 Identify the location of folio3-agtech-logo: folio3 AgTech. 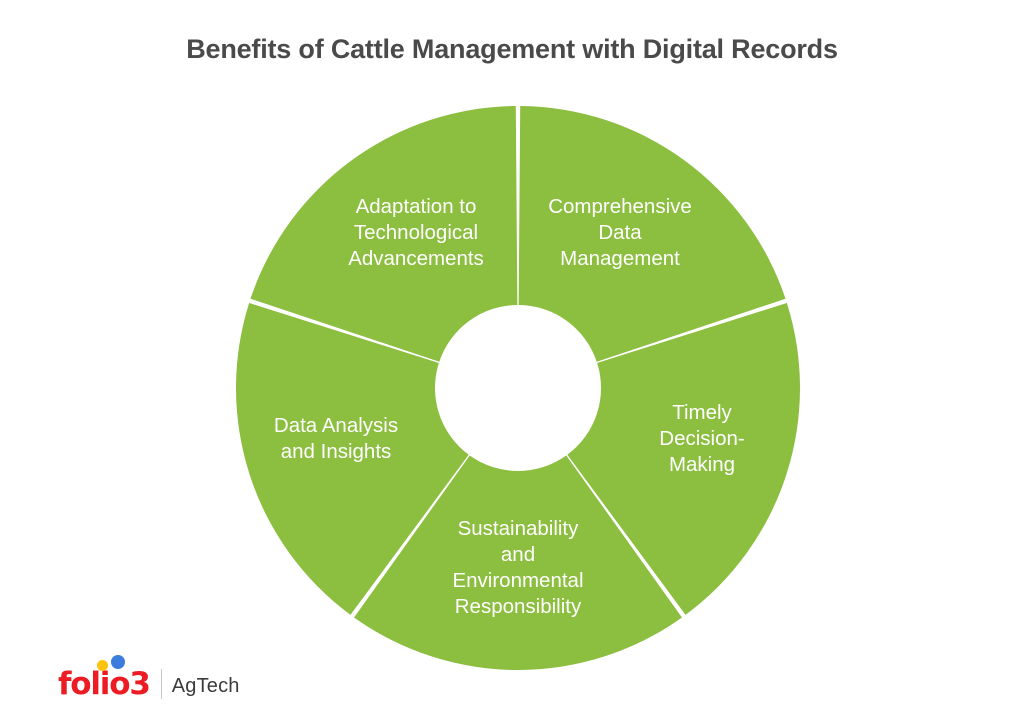
(149, 677).